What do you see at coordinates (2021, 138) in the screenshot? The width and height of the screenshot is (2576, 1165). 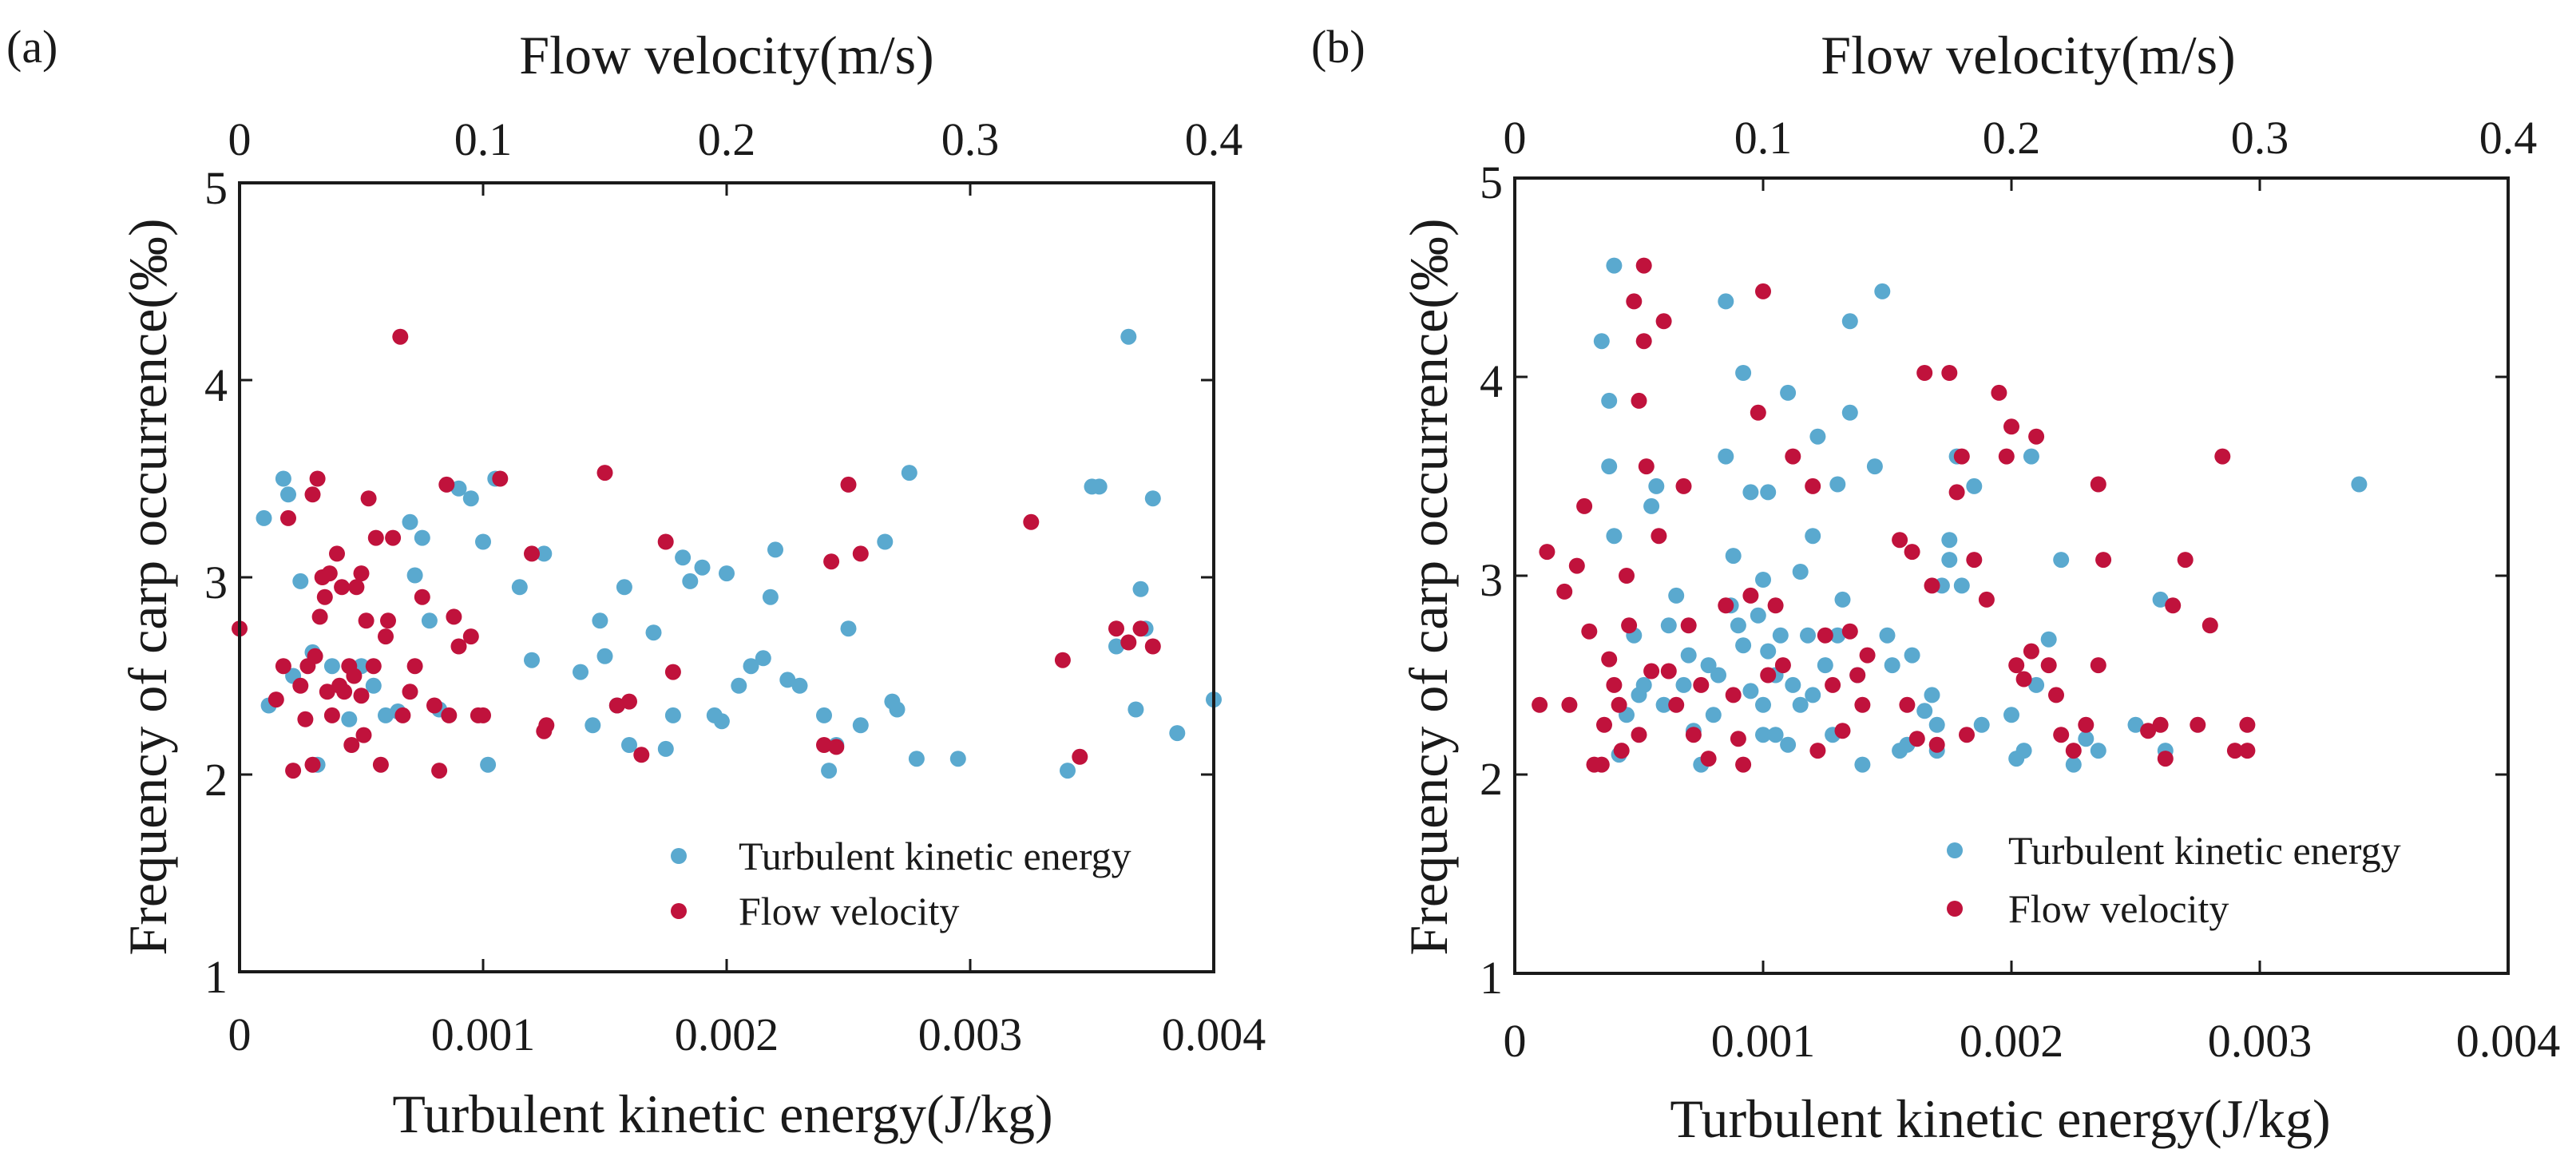 I see `top-tick-labels: 0 0.1 0.2 0.3 0.4` at bounding box center [2021, 138].